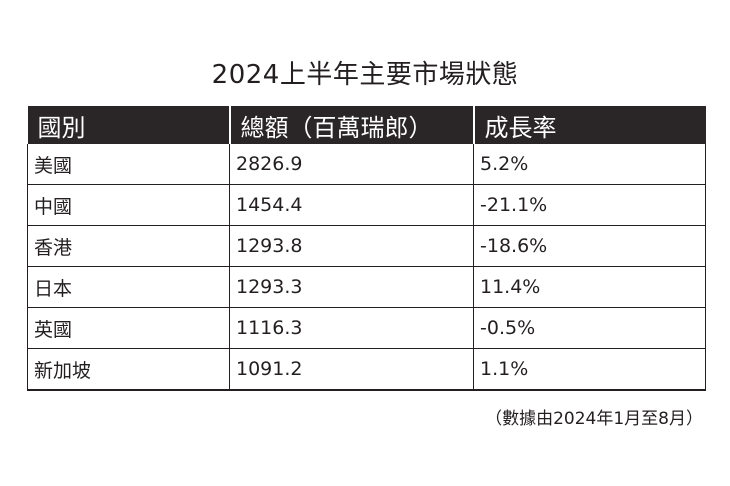 Image resolution: width=730 pixels, height=486 pixels. What do you see at coordinates (351, 328) in the screenshot?
I see `total-cell: 1116.3` at bounding box center [351, 328].